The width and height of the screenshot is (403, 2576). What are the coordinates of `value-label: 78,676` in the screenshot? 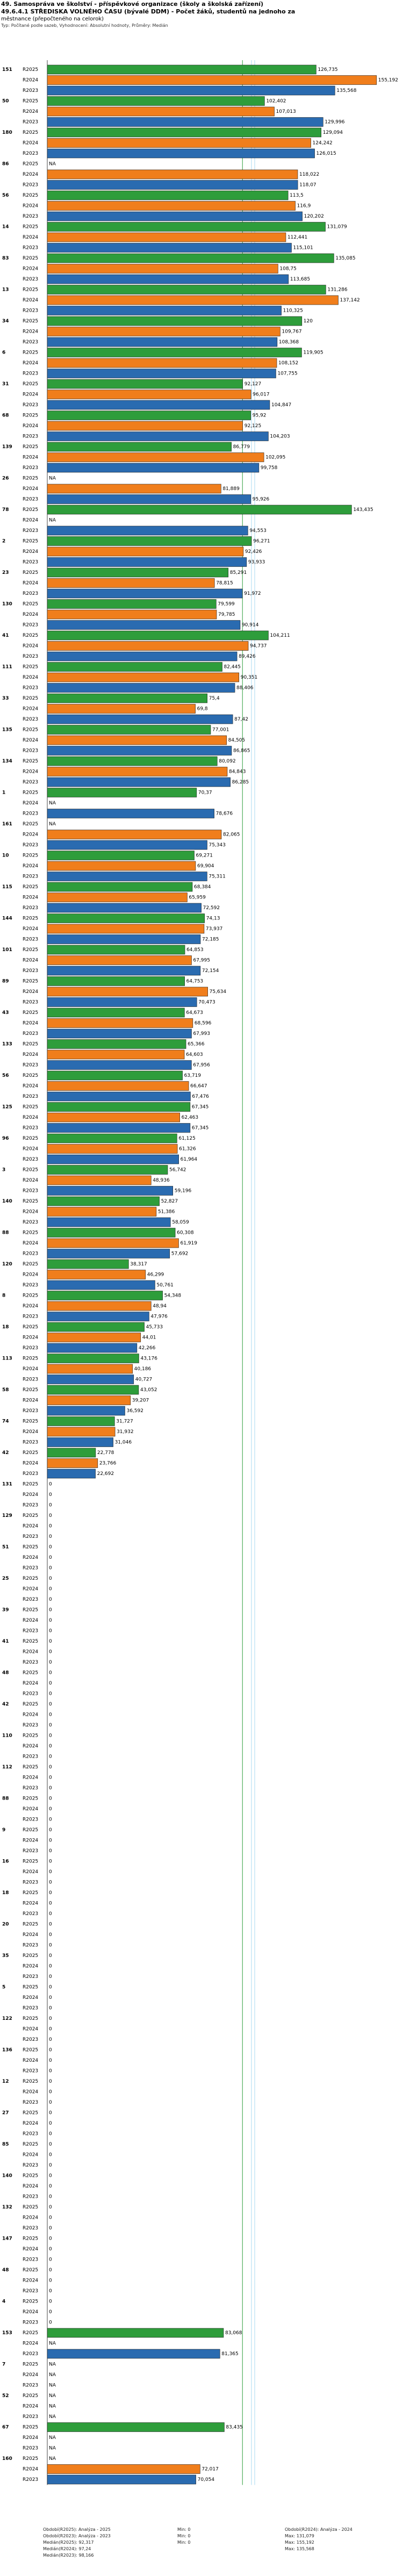 It's located at (224, 814).